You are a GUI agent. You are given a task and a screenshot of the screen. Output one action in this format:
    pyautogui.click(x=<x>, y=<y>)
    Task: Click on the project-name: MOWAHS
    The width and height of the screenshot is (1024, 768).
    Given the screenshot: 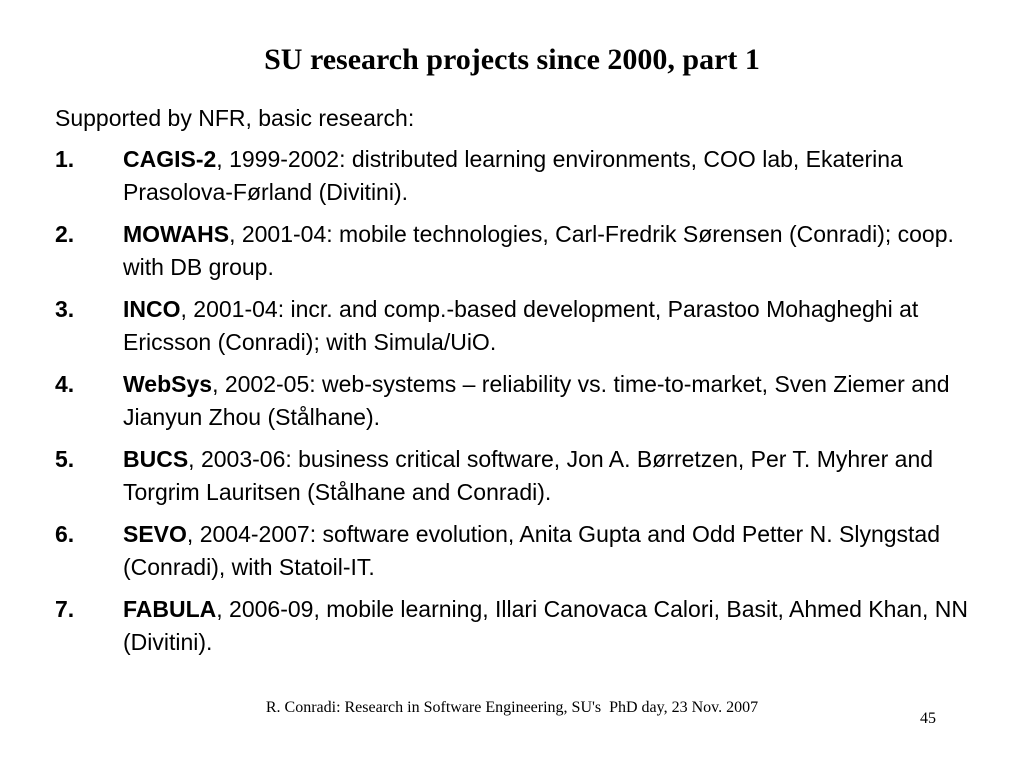 What is the action you would take?
    pyautogui.click(x=176, y=234)
    